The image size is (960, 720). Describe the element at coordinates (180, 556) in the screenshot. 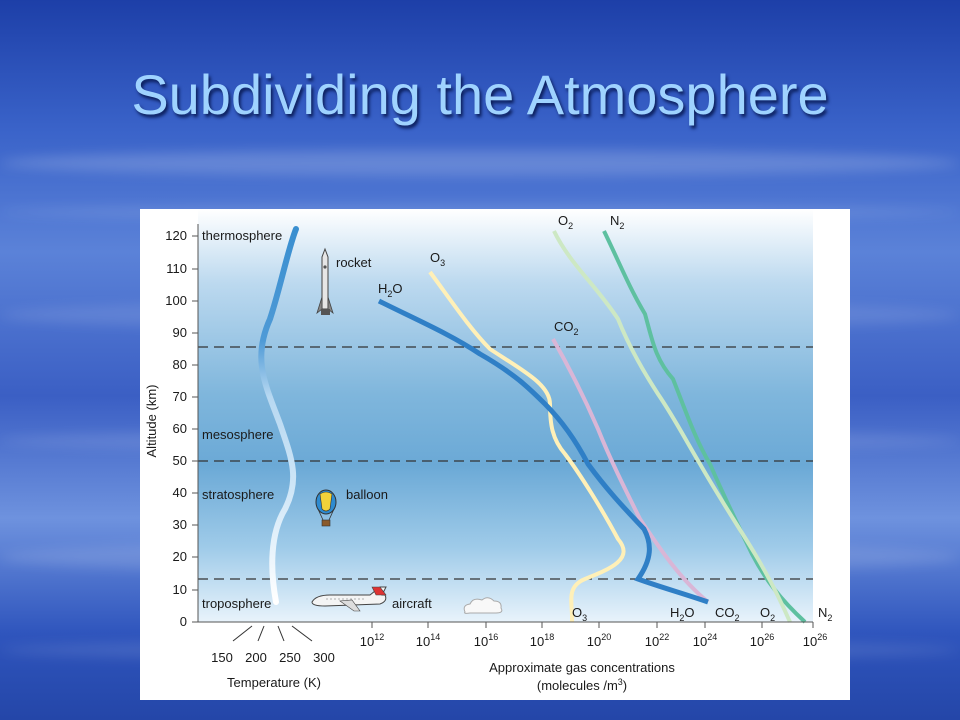

I see `alt-tick-20: 20` at that location.